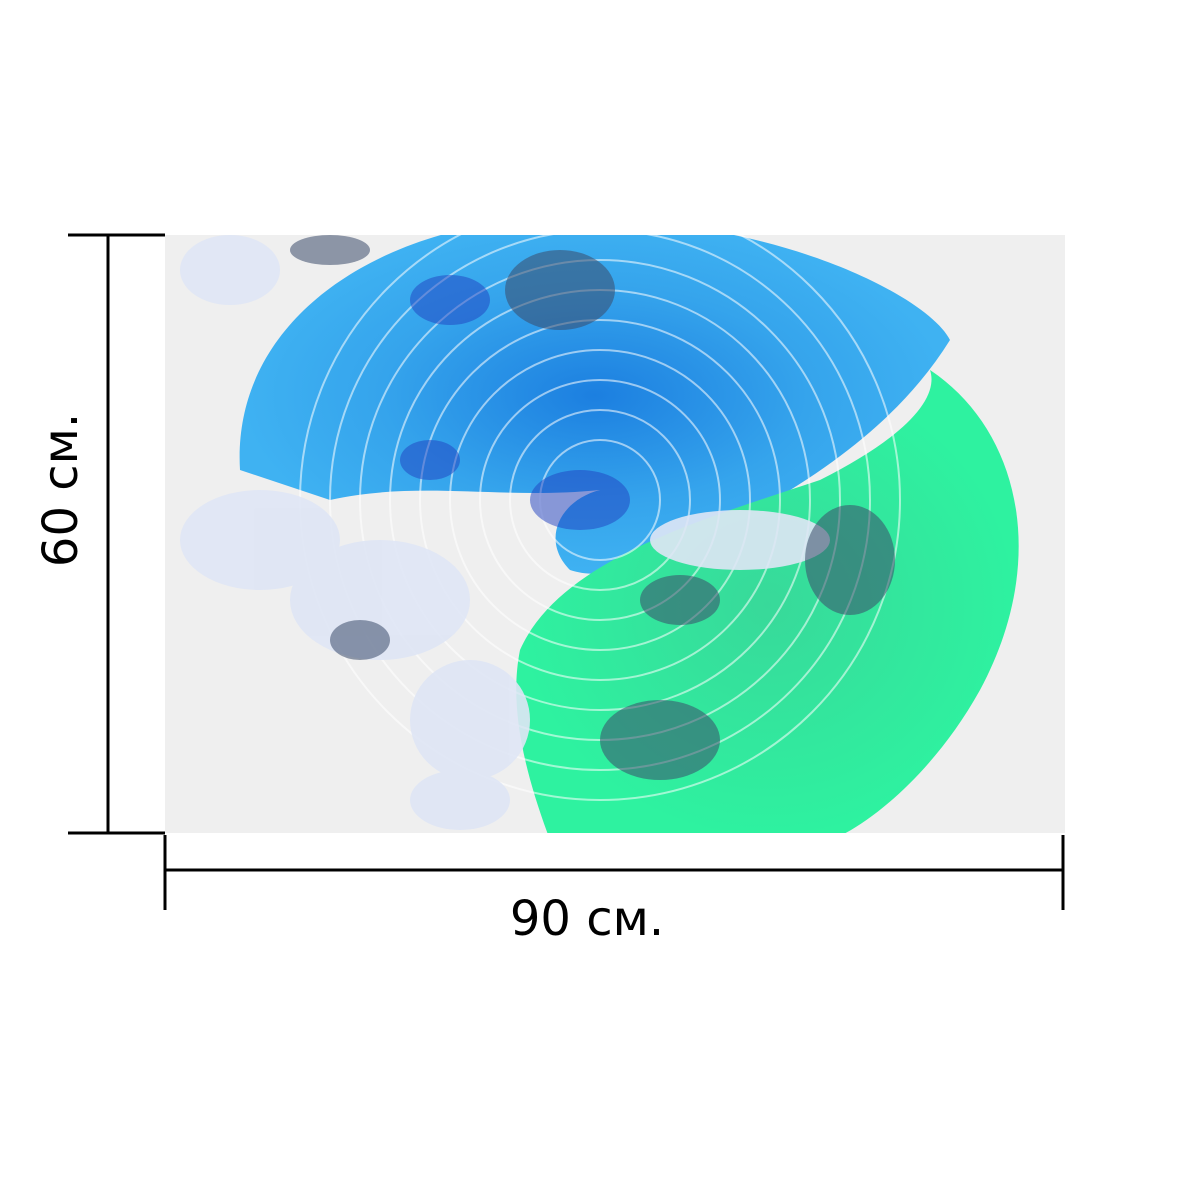 Image resolution: width=1200 pixels, height=1200 pixels. Describe the element at coordinates (61, 490) in the screenshot. I see `height-label: 60 см.` at that location.